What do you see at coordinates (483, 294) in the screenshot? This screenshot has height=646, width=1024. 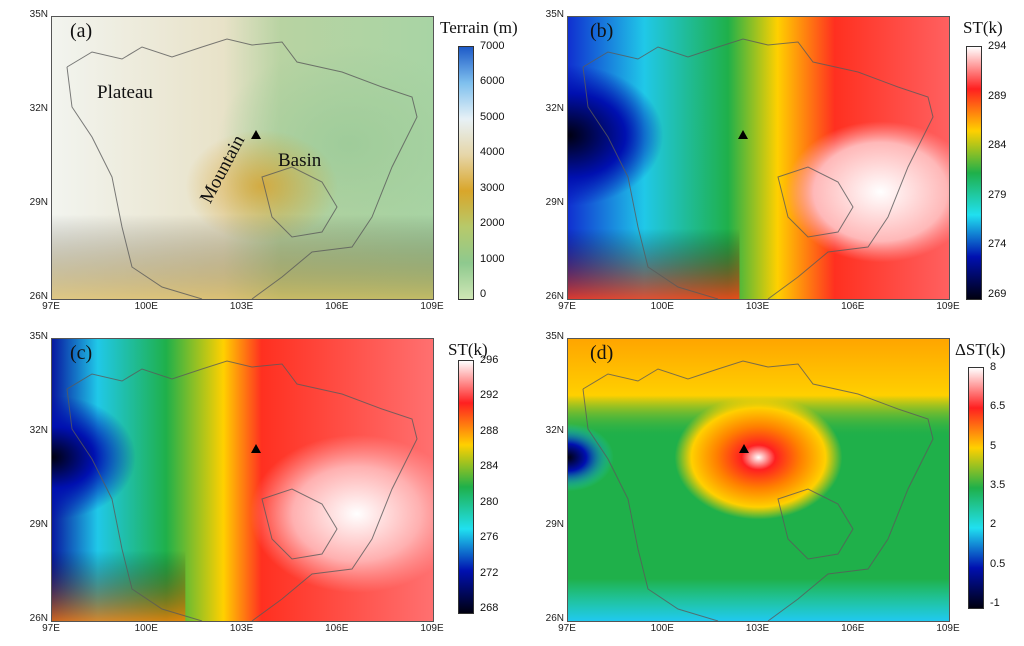 I see `colorbar-label: 0` at bounding box center [483, 294].